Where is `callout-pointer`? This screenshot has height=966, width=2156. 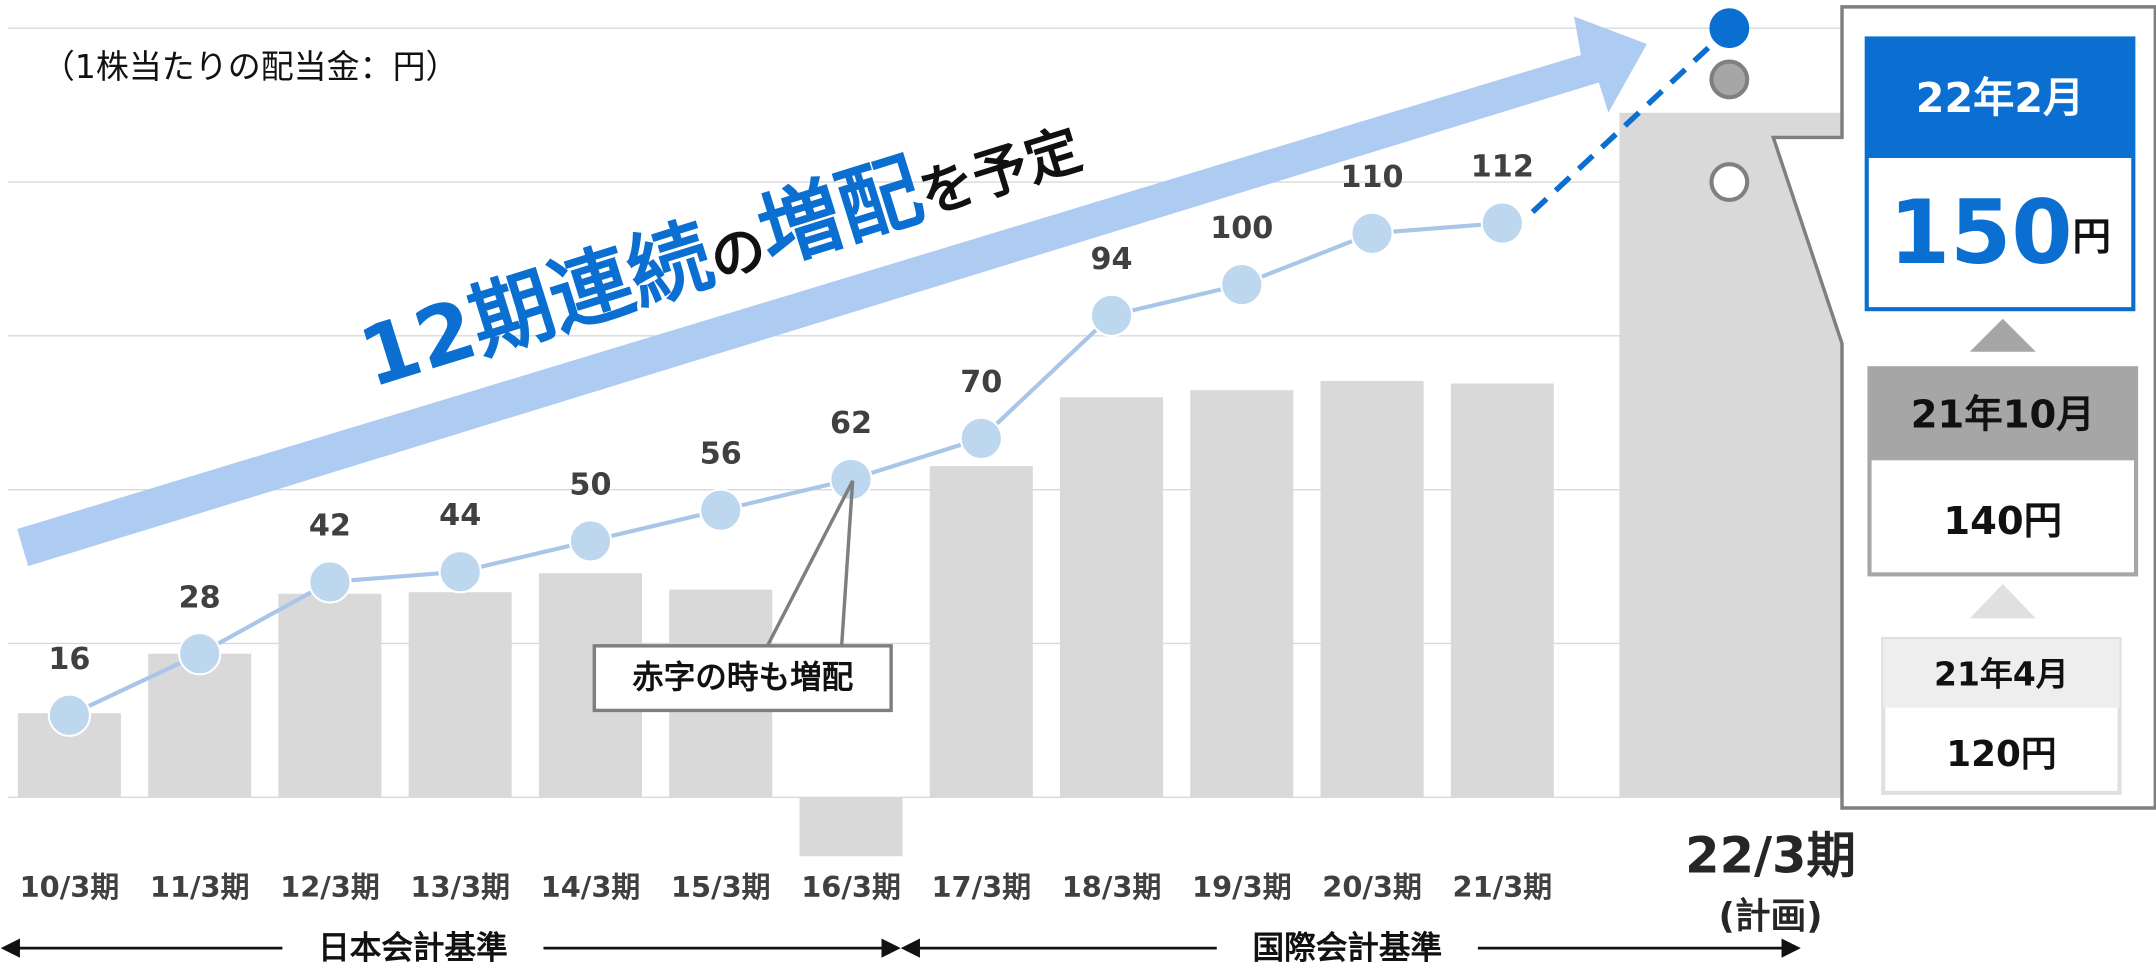
callout-pointer is located at coordinates (810, 563).